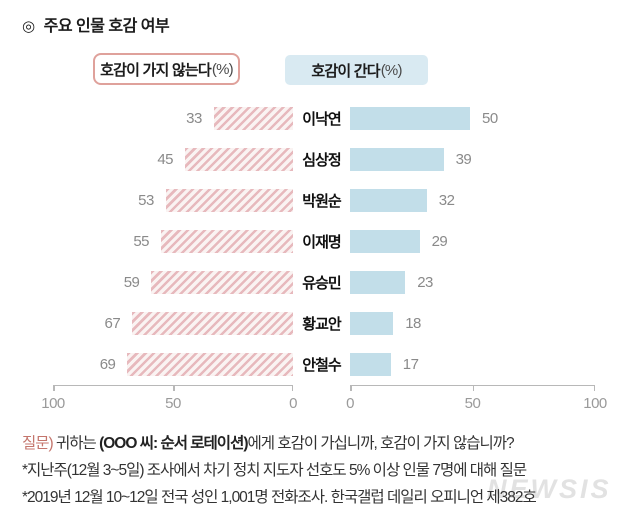  Describe the element at coordinates (165, 159) in the screenshot. I see `negative-value: 45` at that location.